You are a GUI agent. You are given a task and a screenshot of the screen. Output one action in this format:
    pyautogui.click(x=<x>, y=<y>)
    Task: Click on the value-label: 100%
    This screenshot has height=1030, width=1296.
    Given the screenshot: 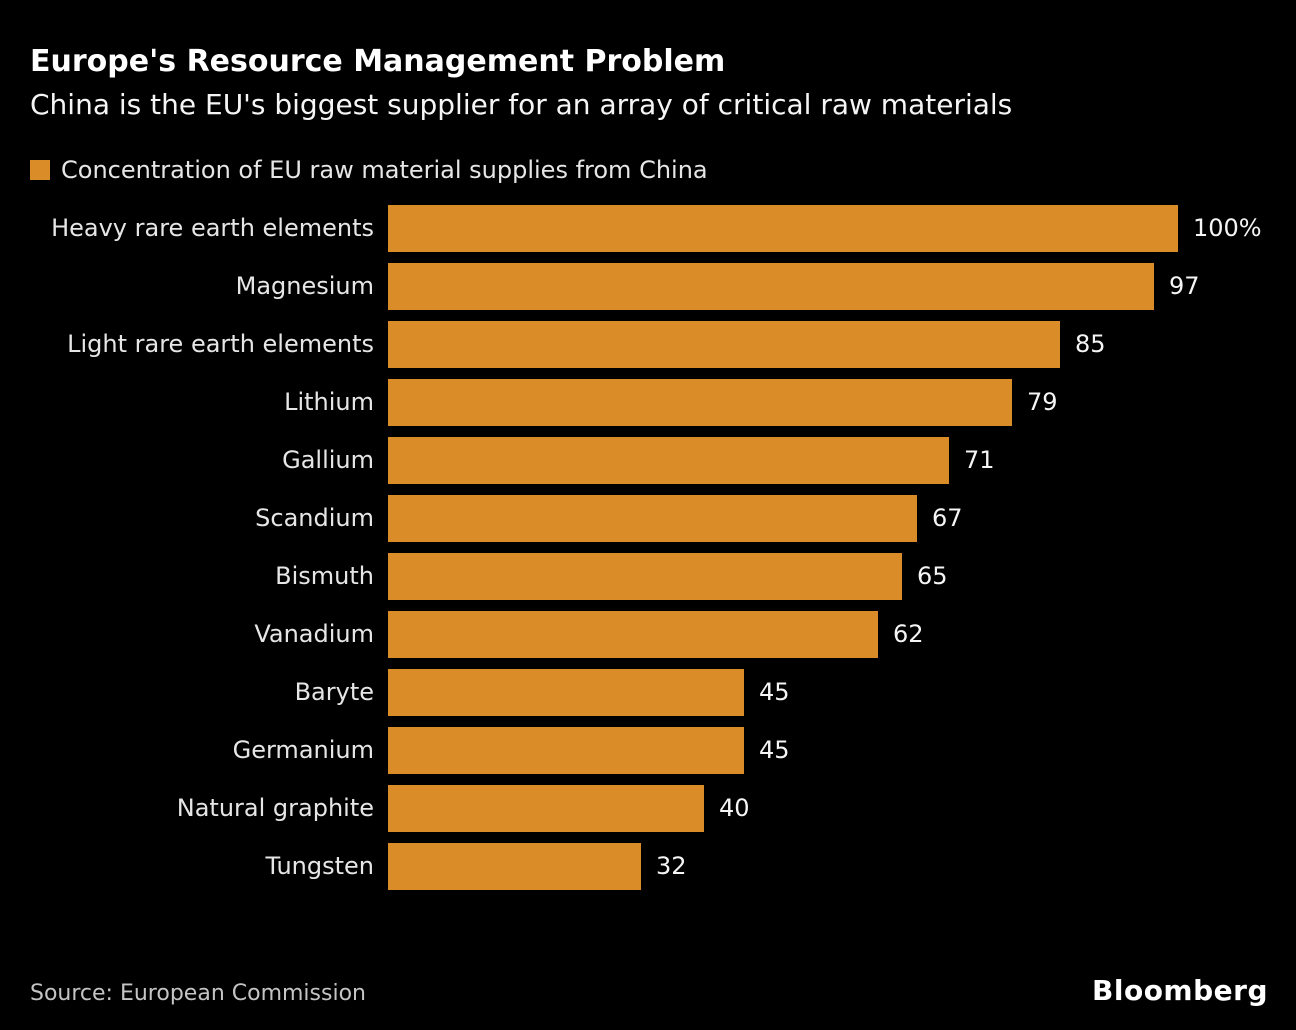 What is the action you would take?
    pyautogui.click(x=1227, y=228)
    